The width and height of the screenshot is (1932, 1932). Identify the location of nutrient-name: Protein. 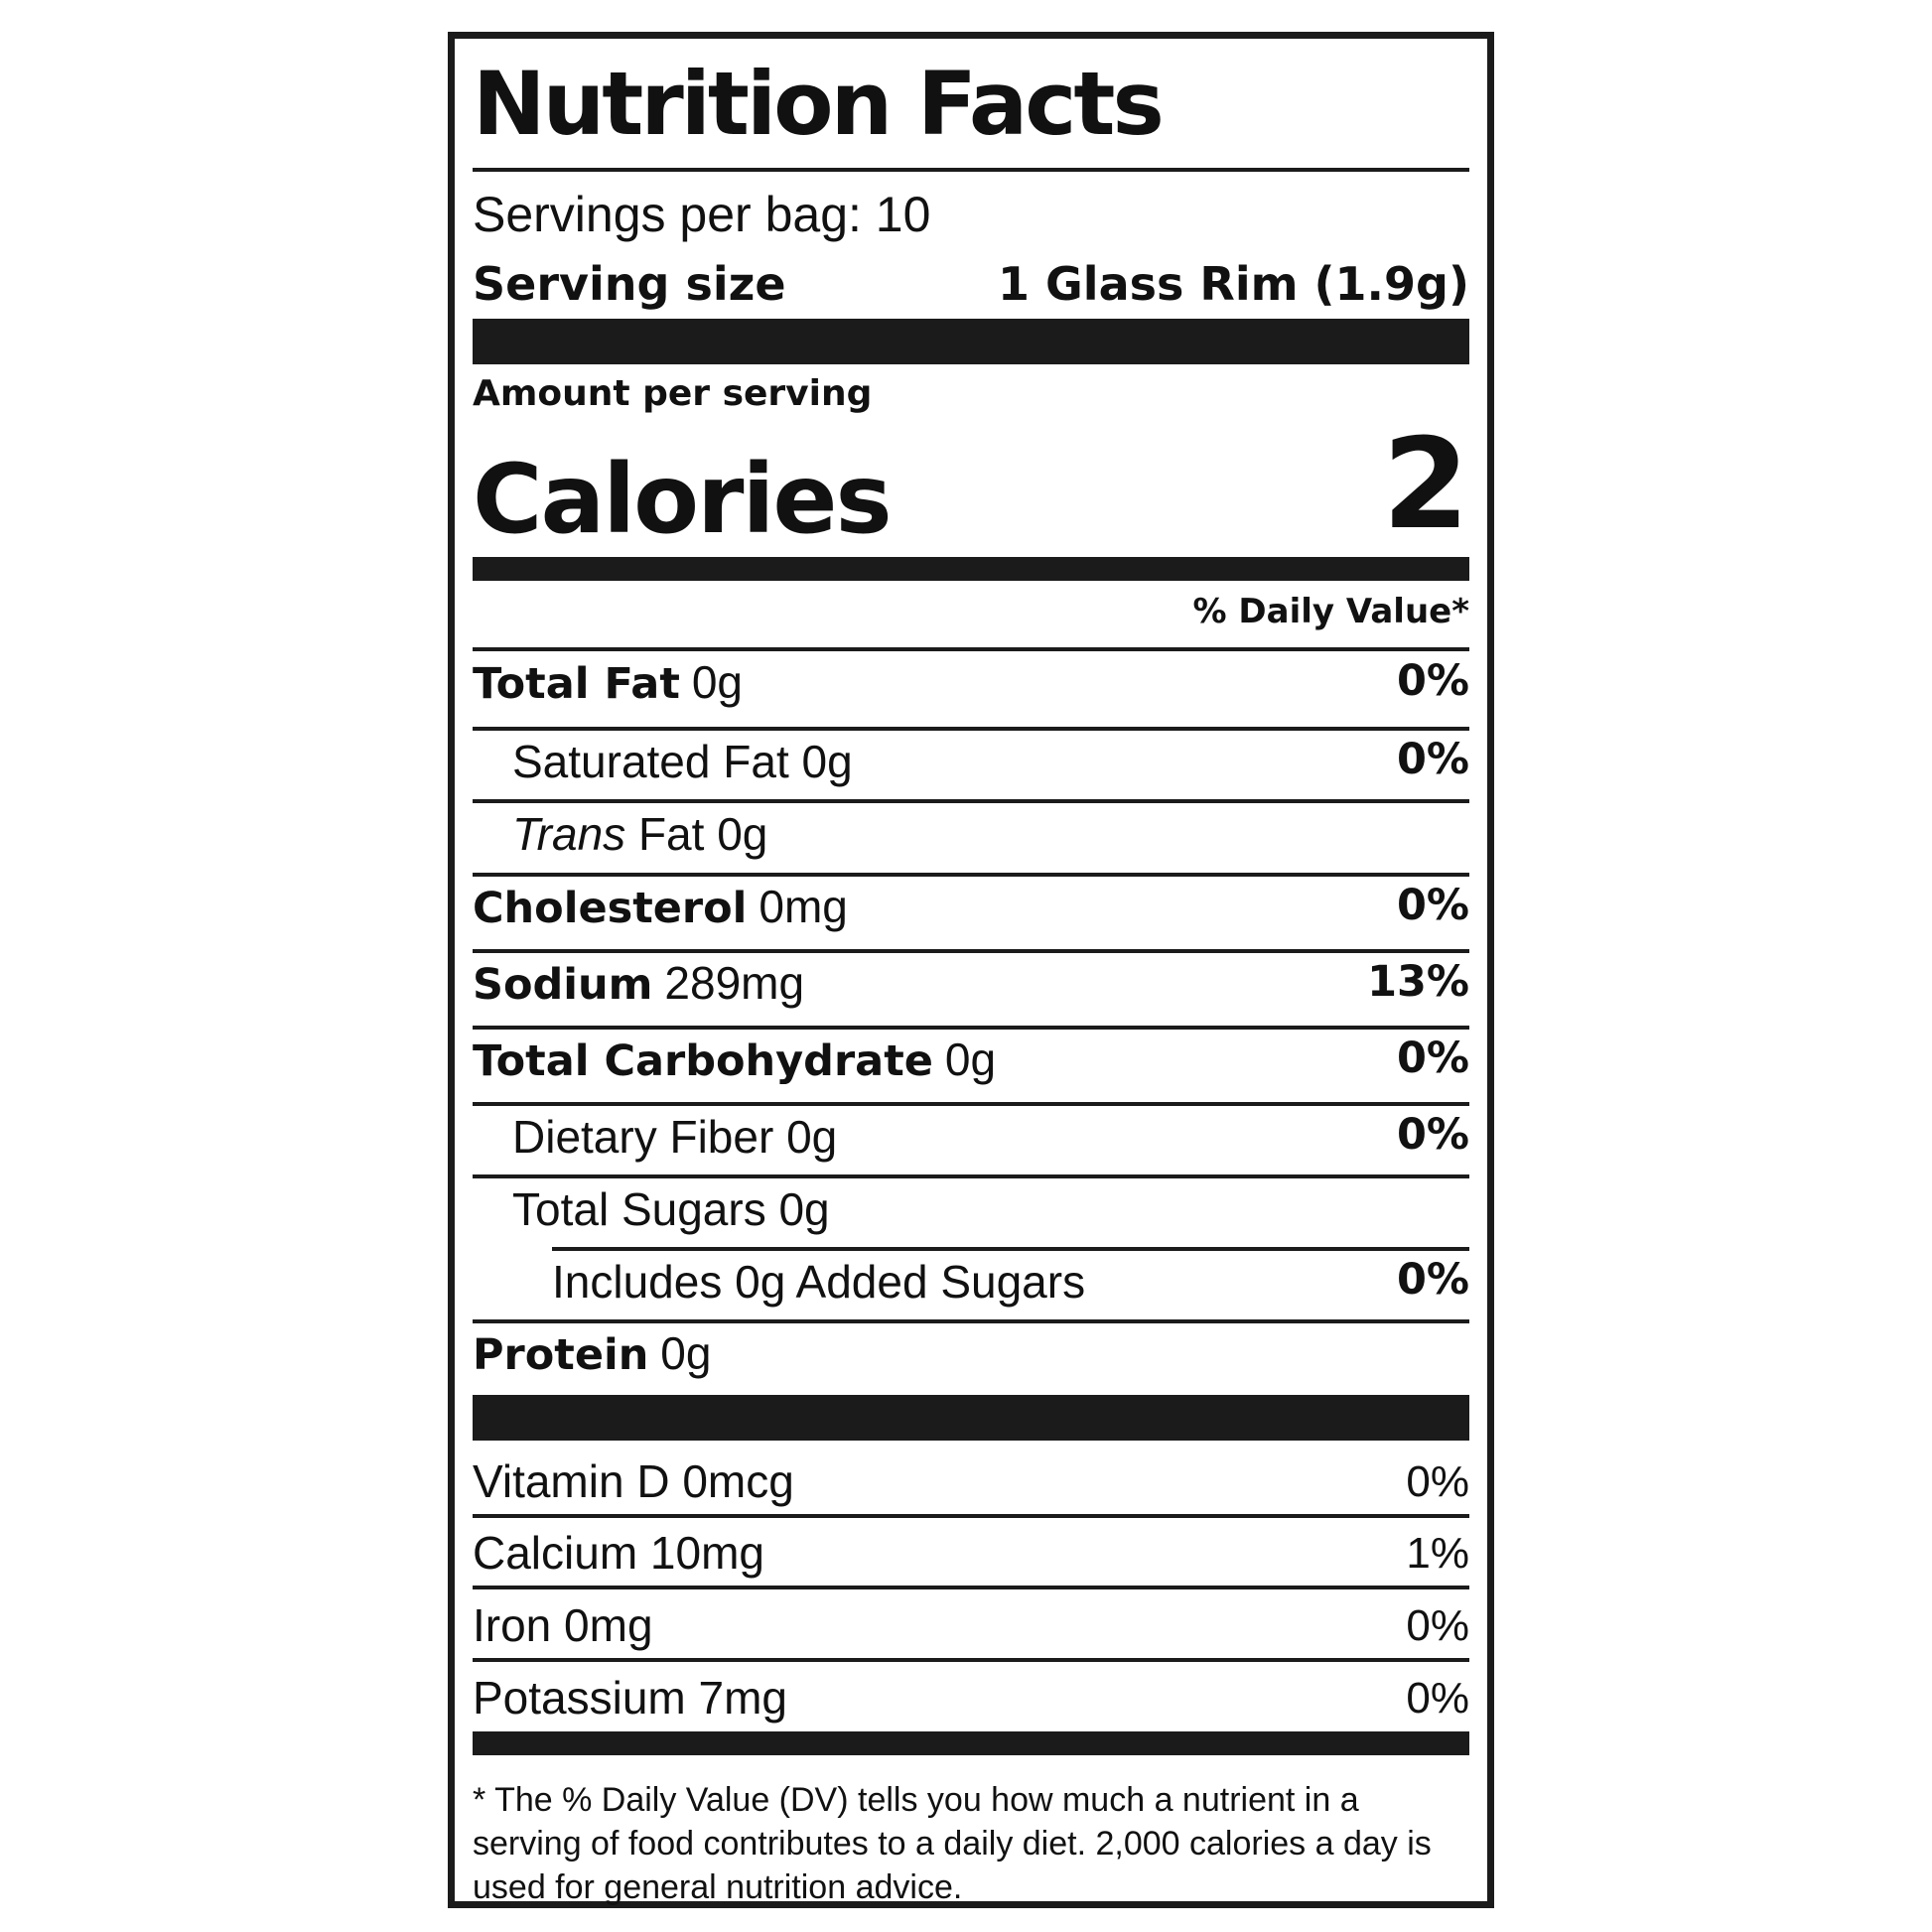
(561, 1355).